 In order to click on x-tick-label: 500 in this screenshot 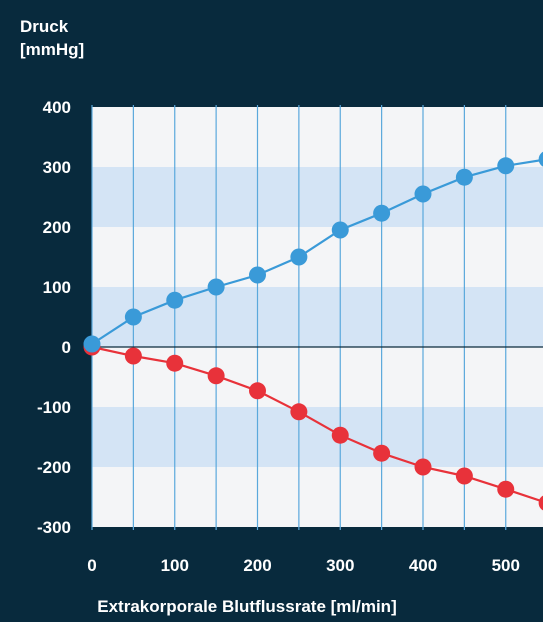, I will do `click(506, 565)`.